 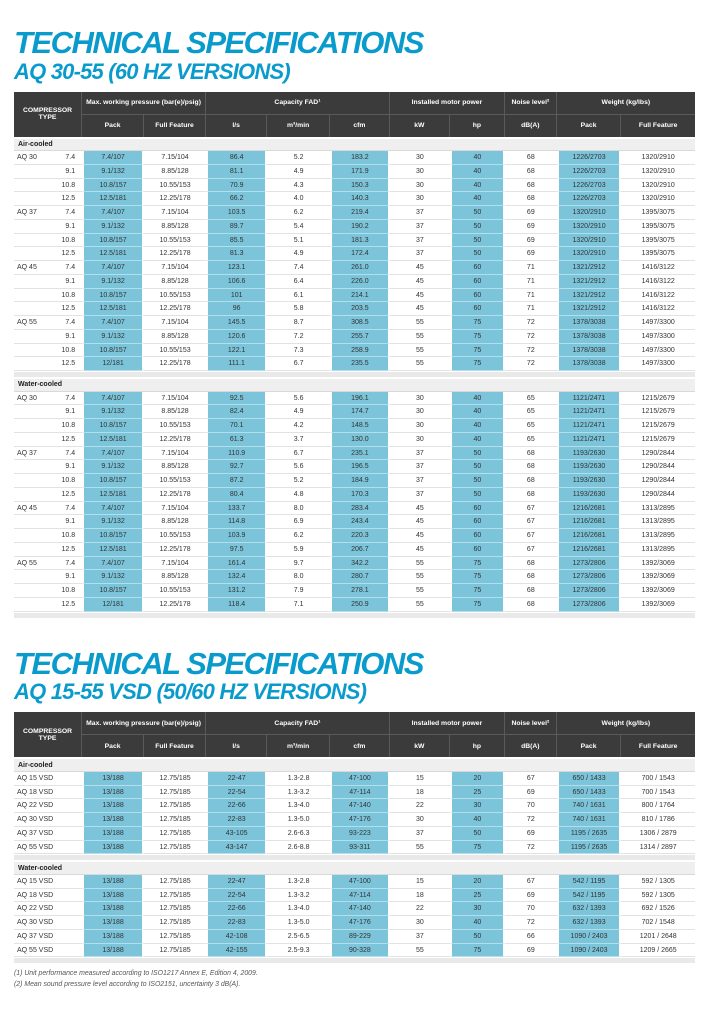 What do you see at coordinates (419, 536) in the screenshot?
I see `value-cell: 45` at bounding box center [419, 536].